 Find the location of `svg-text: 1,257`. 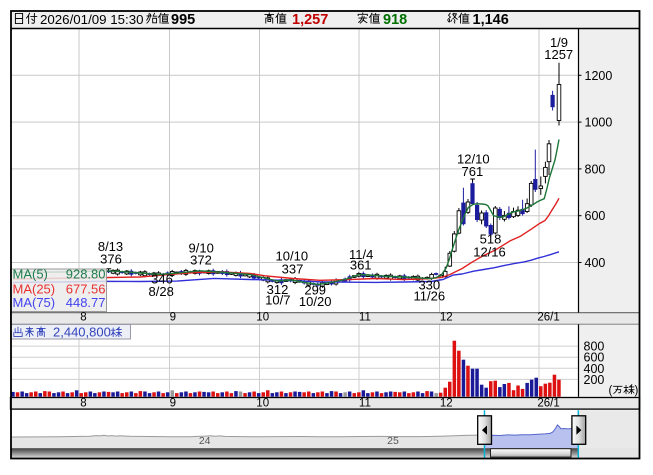

svg-text: 1,257 is located at coordinates (310, 20).